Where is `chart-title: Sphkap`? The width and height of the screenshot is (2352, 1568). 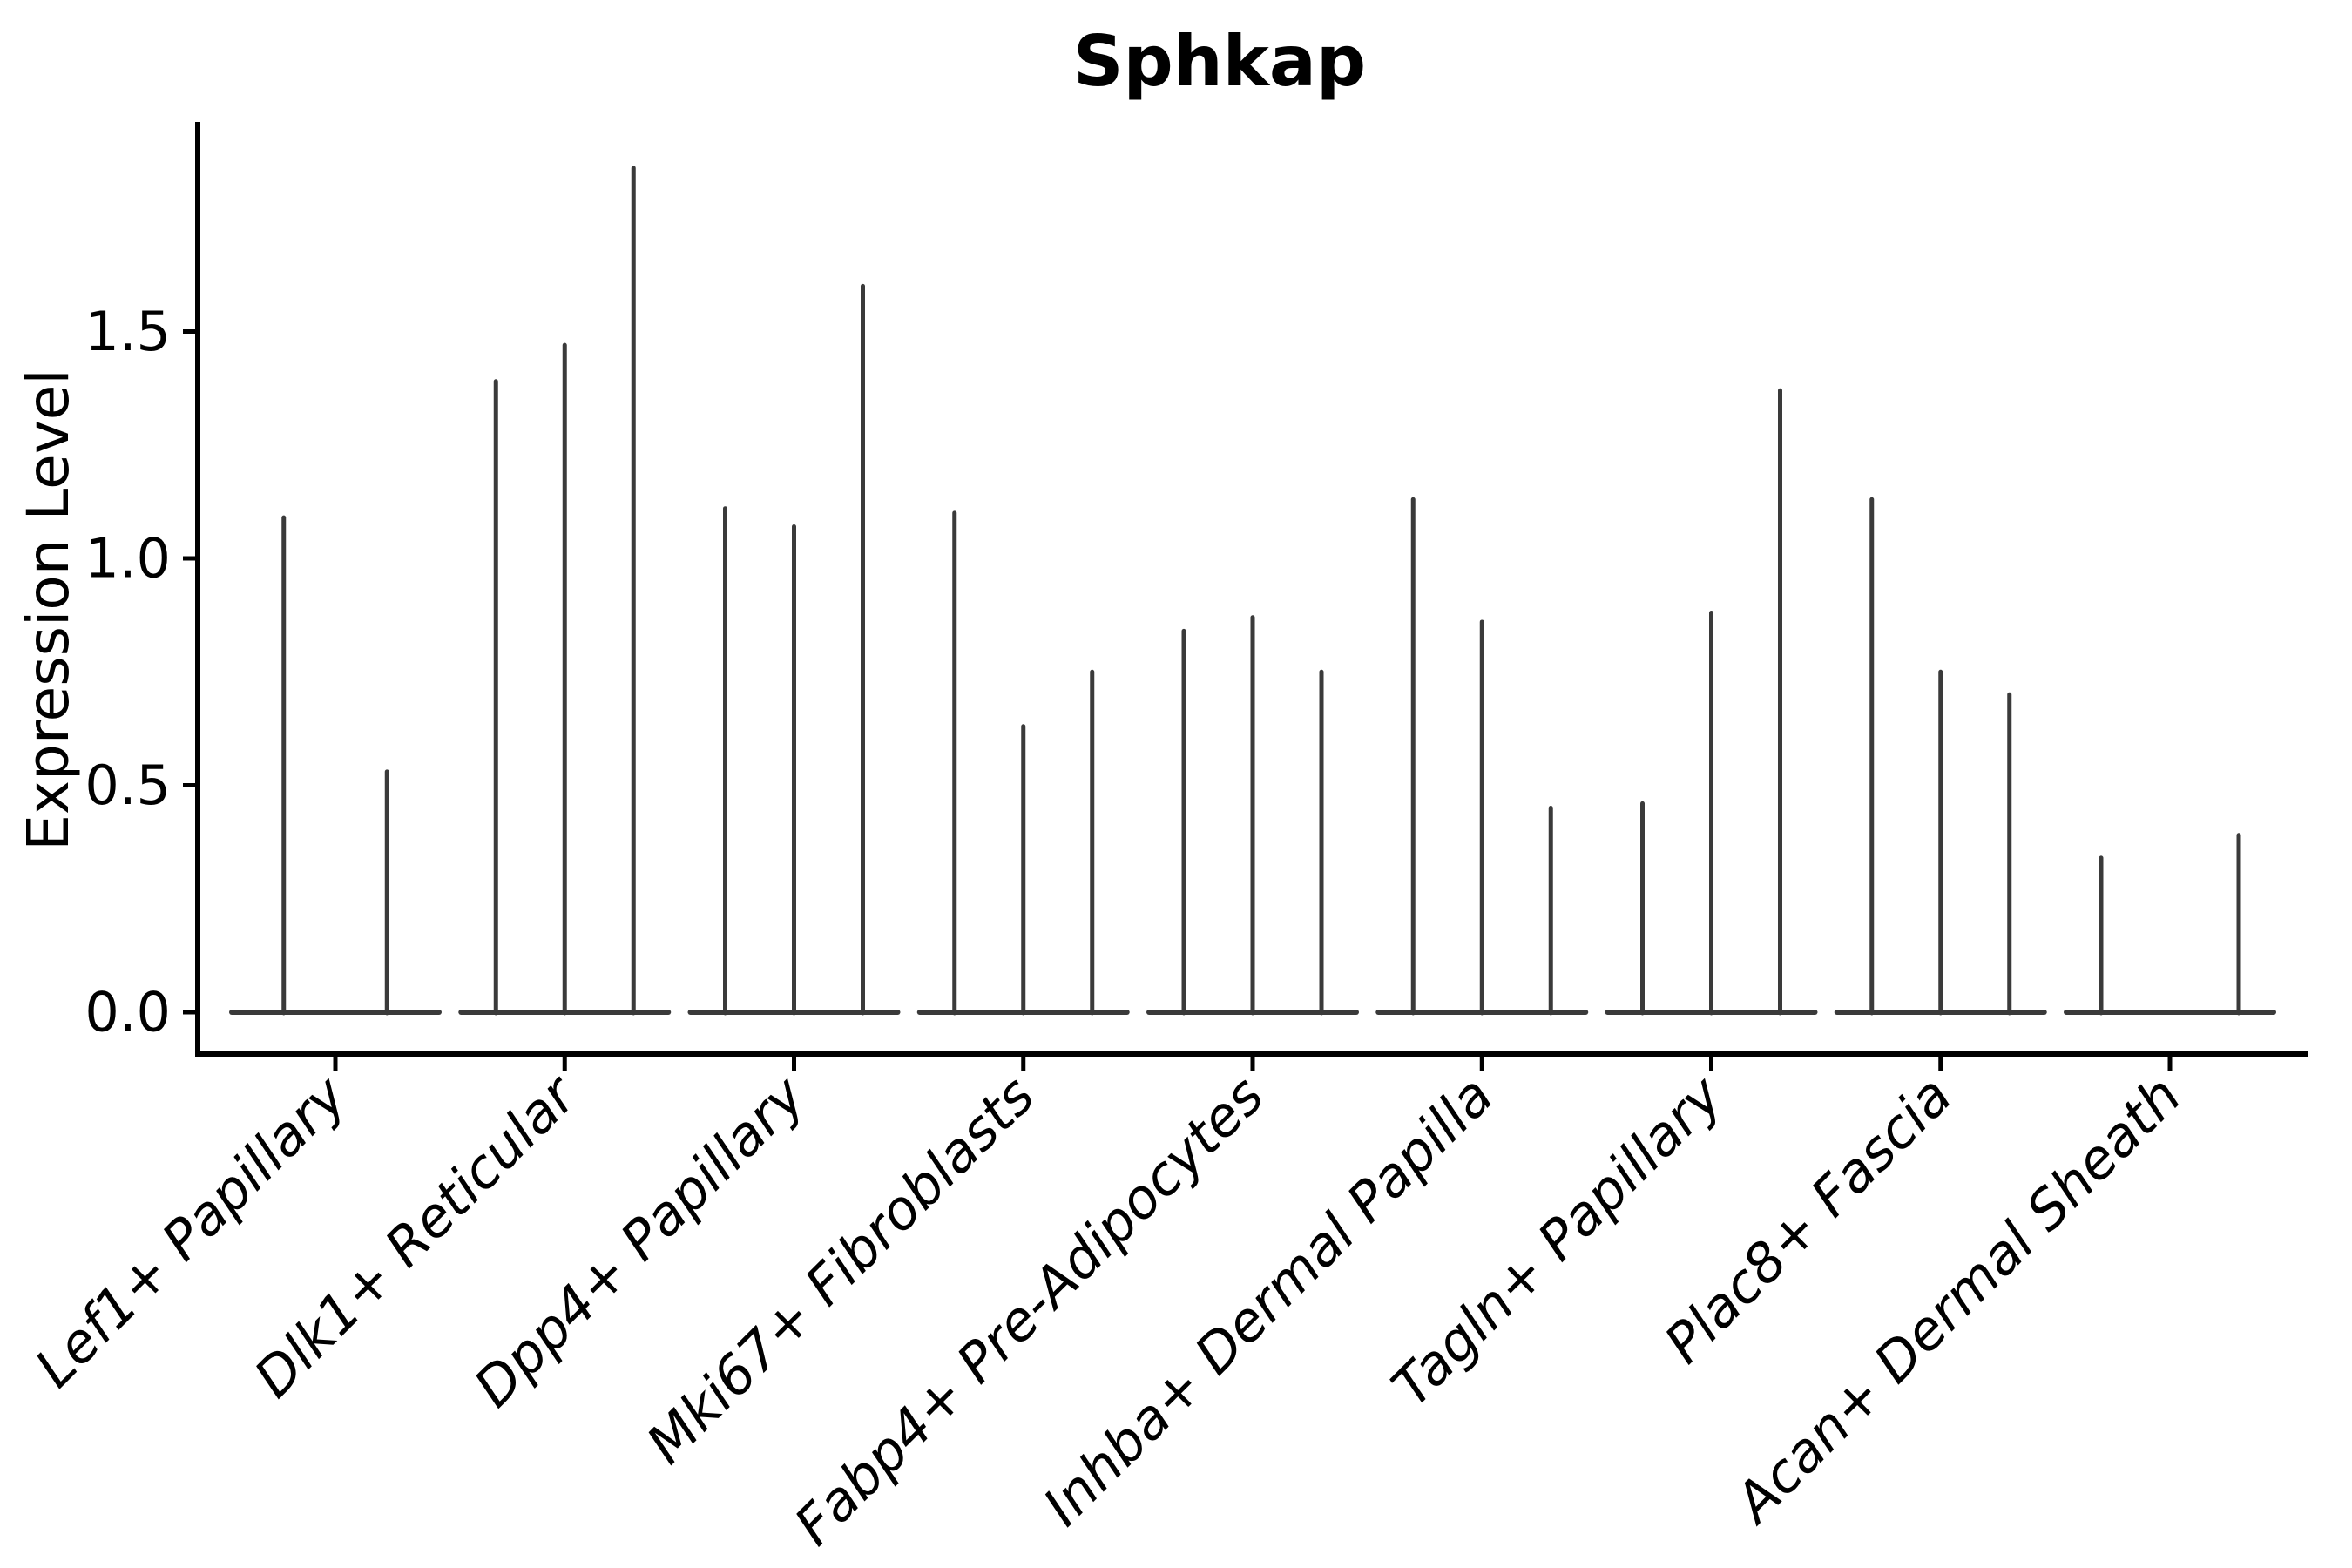 chart-title: Sphkap is located at coordinates (1219, 61).